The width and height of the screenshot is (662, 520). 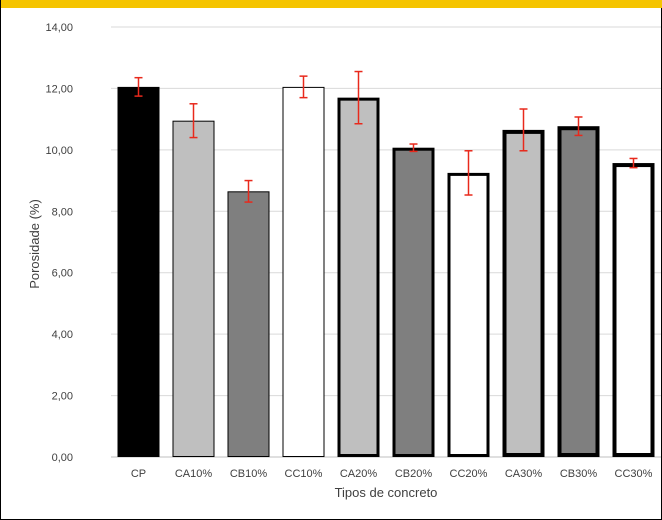 What do you see at coordinates (193, 289) in the screenshot?
I see `bar-ca10pct` at bounding box center [193, 289].